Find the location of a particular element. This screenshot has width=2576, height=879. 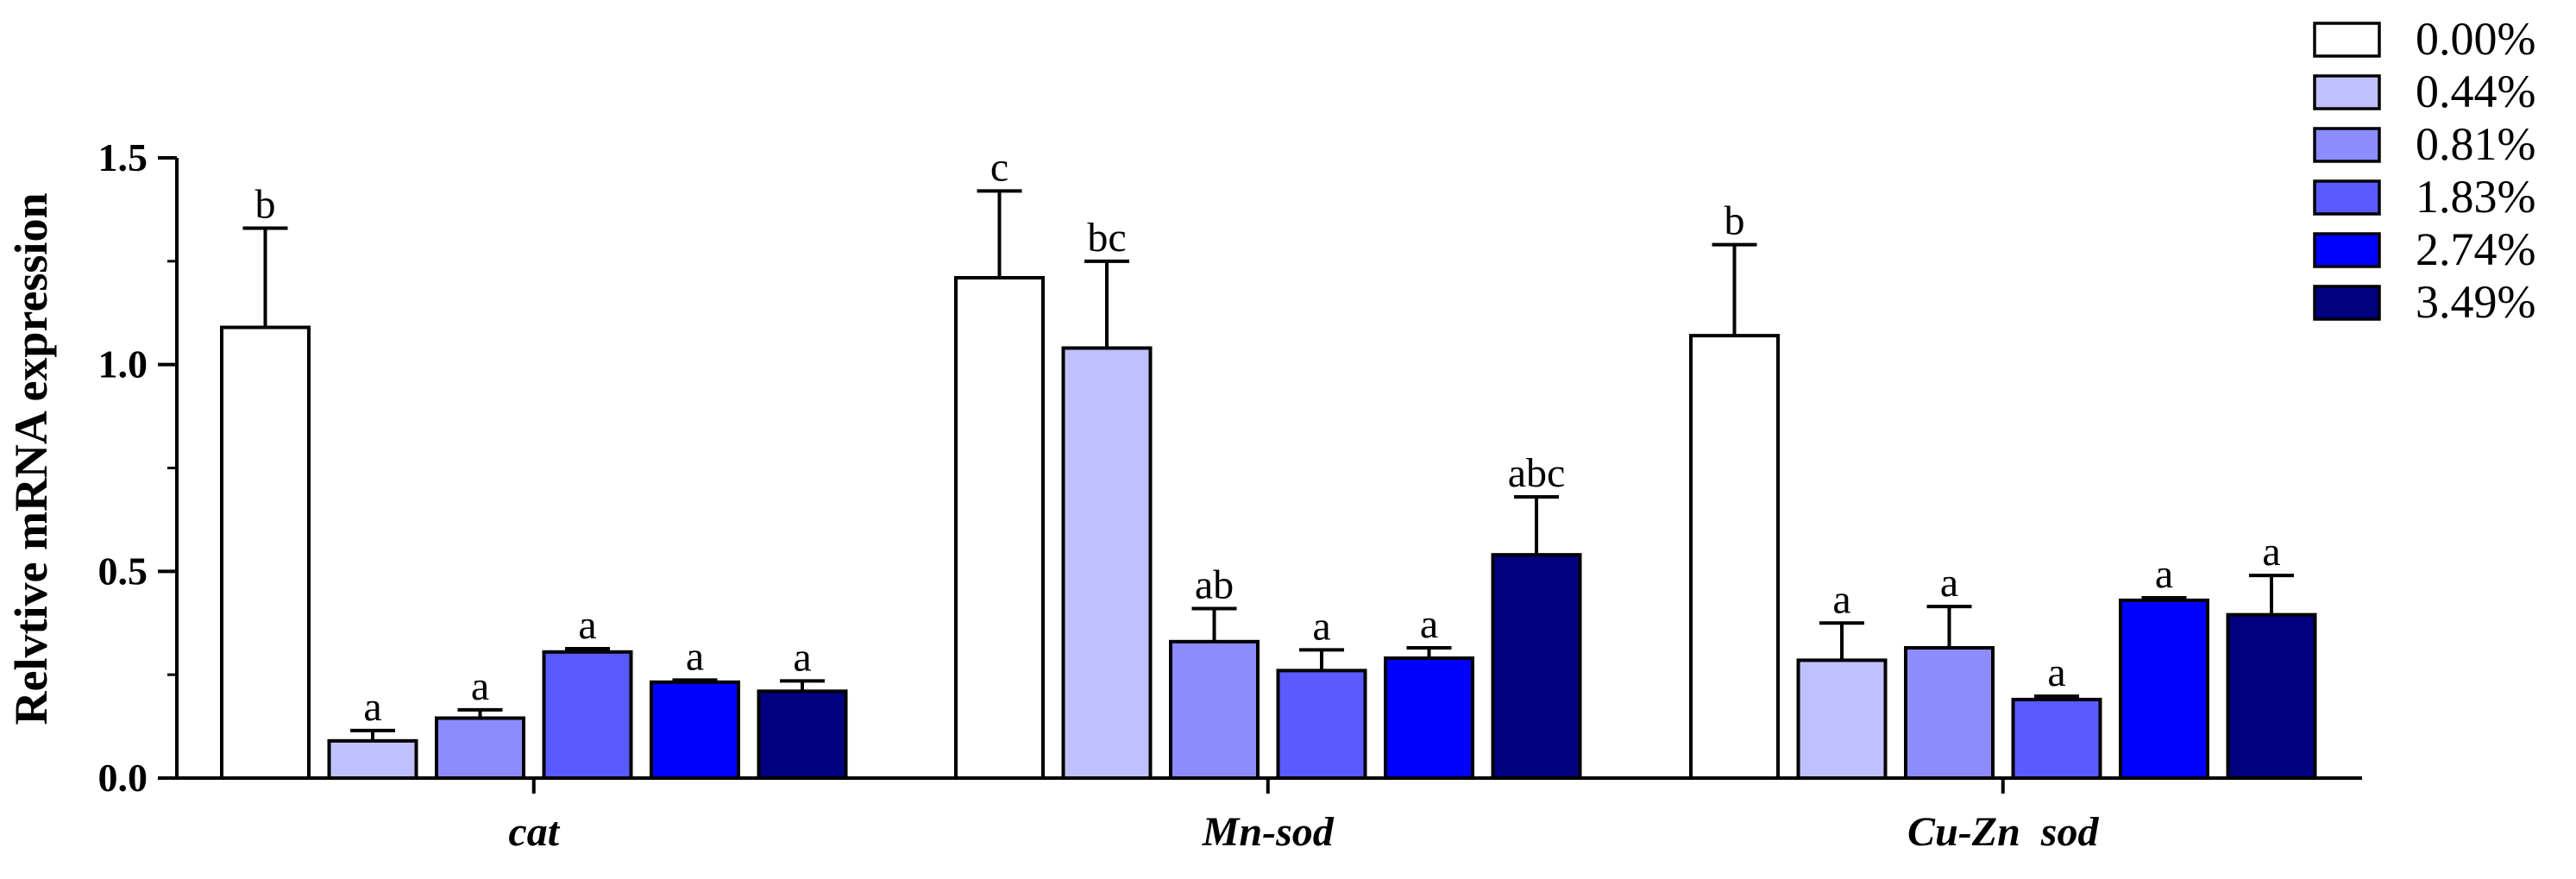

legend-label: 0.00% is located at coordinates (2475, 39).